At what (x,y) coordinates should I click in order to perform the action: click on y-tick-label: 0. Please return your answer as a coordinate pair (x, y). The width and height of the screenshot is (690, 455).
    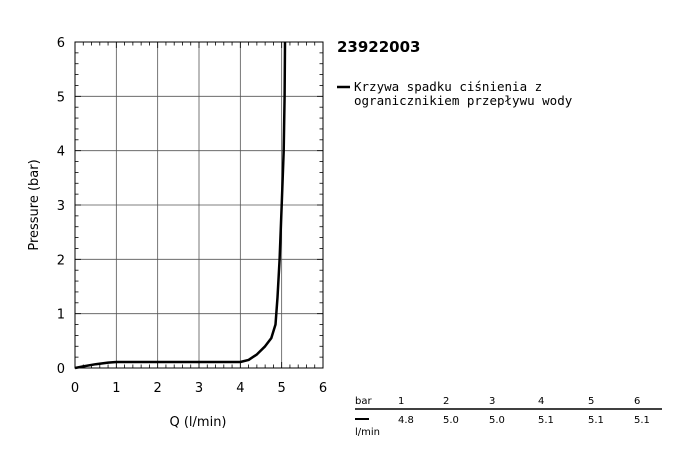
    Looking at the image, I should click on (61, 369).